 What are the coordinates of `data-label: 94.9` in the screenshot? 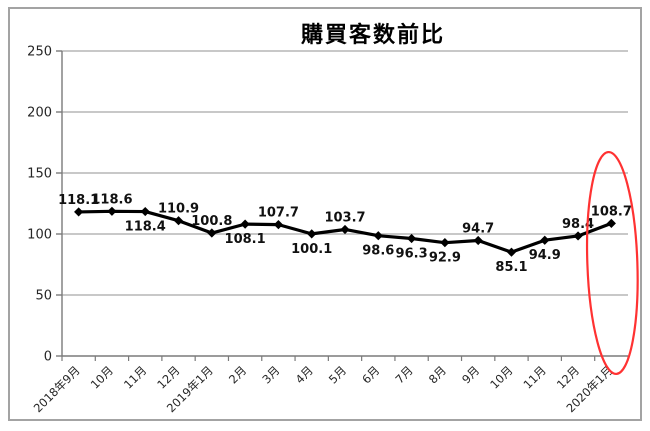 It's located at (545, 255).